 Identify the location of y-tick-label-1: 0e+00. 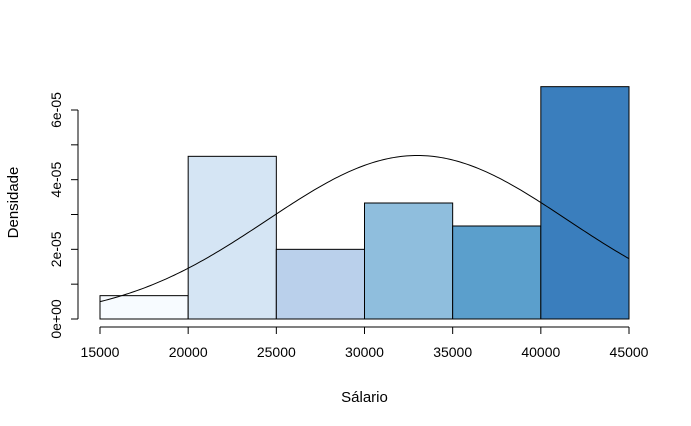
(56, 319).